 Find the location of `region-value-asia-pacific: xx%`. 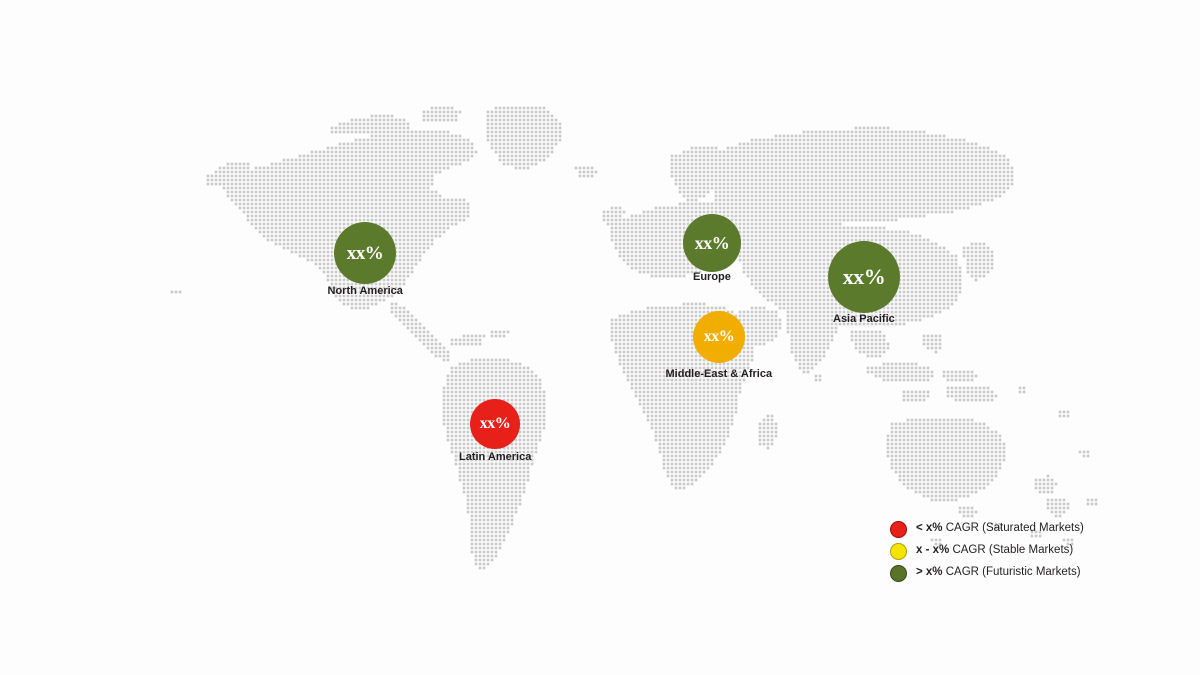

region-value-asia-pacific: xx% is located at coordinates (864, 276).